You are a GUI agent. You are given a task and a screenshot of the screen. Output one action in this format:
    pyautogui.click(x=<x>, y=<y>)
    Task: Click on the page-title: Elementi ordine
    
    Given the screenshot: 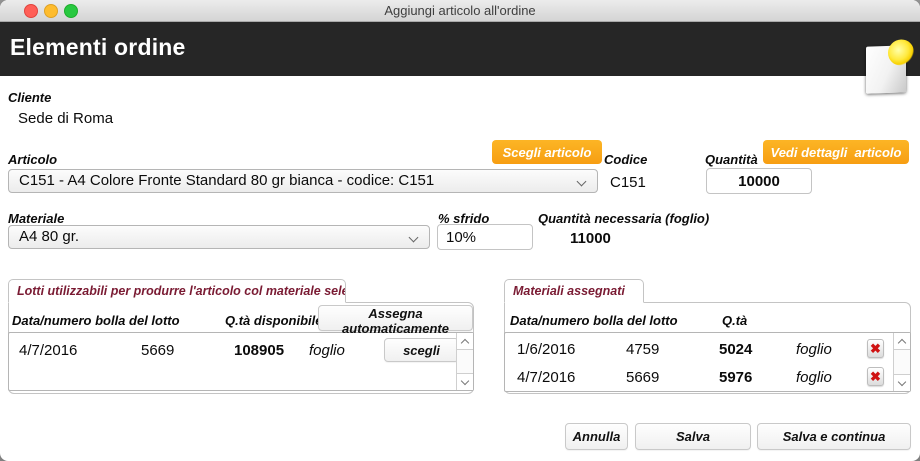 What is the action you would take?
    pyautogui.click(x=98, y=47)
    